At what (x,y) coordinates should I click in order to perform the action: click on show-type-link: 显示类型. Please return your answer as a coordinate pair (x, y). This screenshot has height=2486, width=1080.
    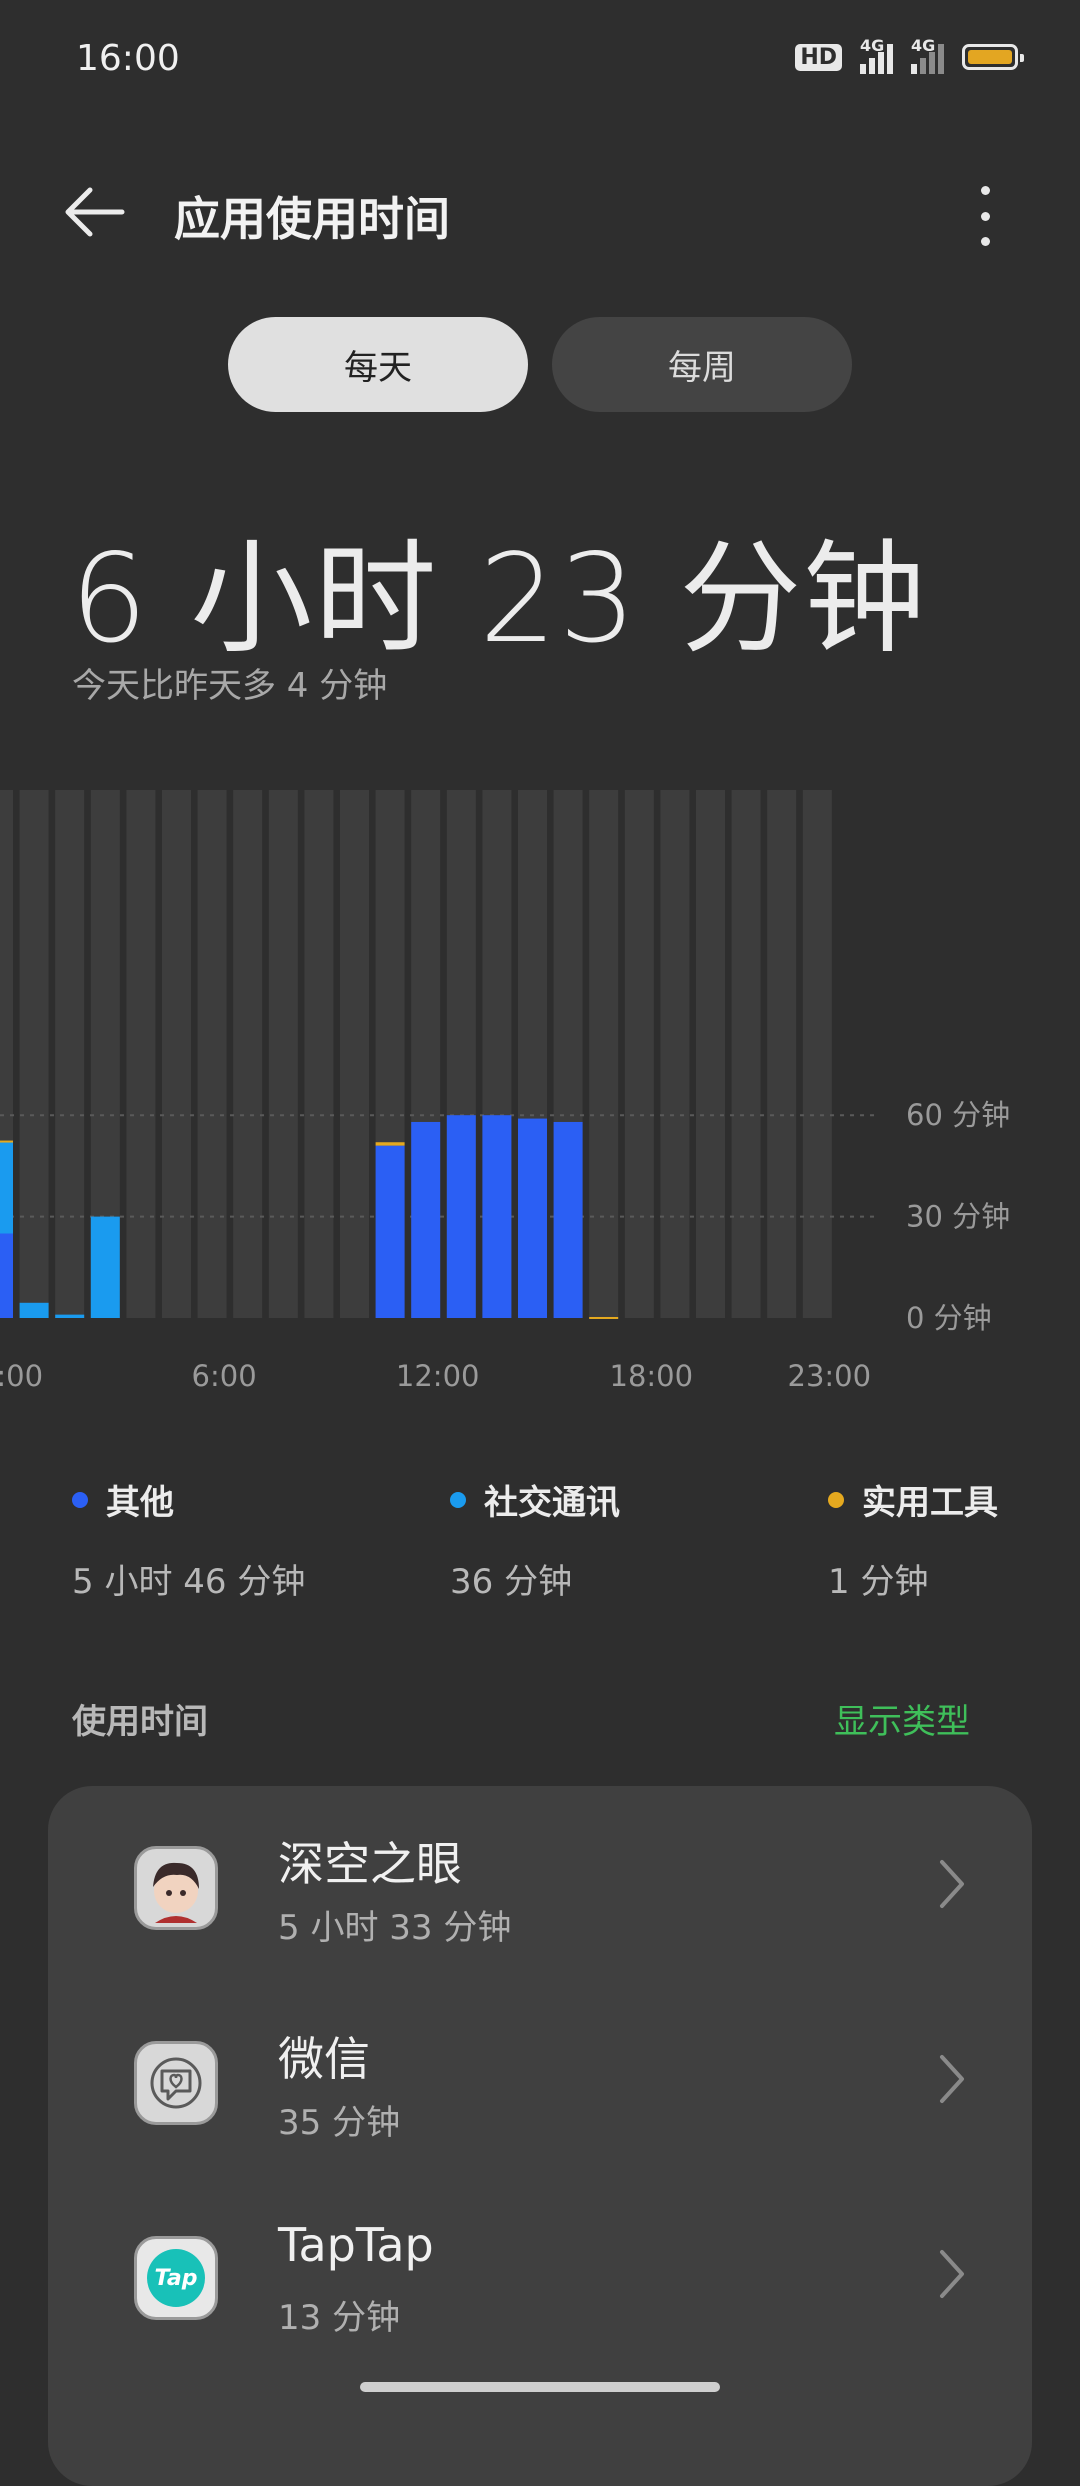
    Looking at the image, I should click on (902, 1722).